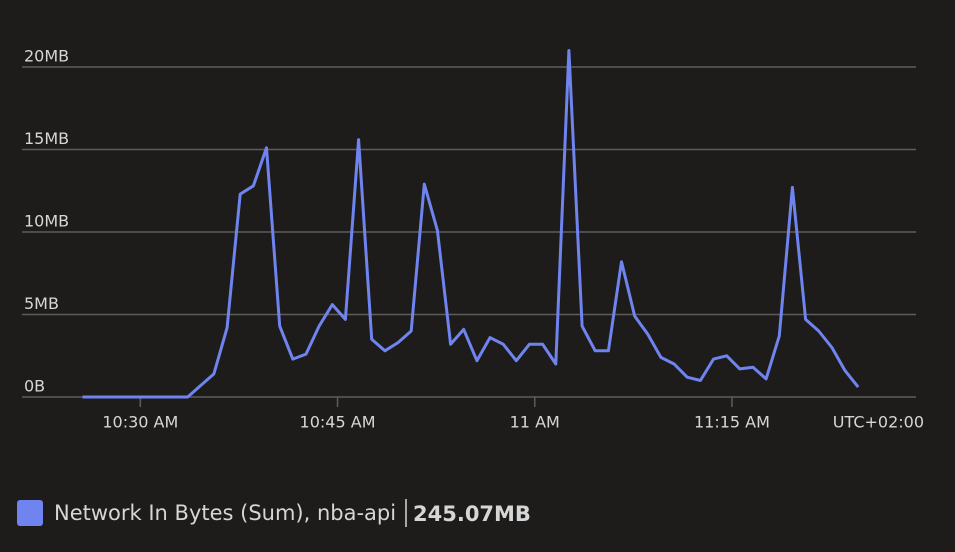 The height and width of the screenshot is (552, 955). Describe the element at coordinates (140, 422) in the screenshot. I see `x-tick-label: 10:30 AM` at that location.